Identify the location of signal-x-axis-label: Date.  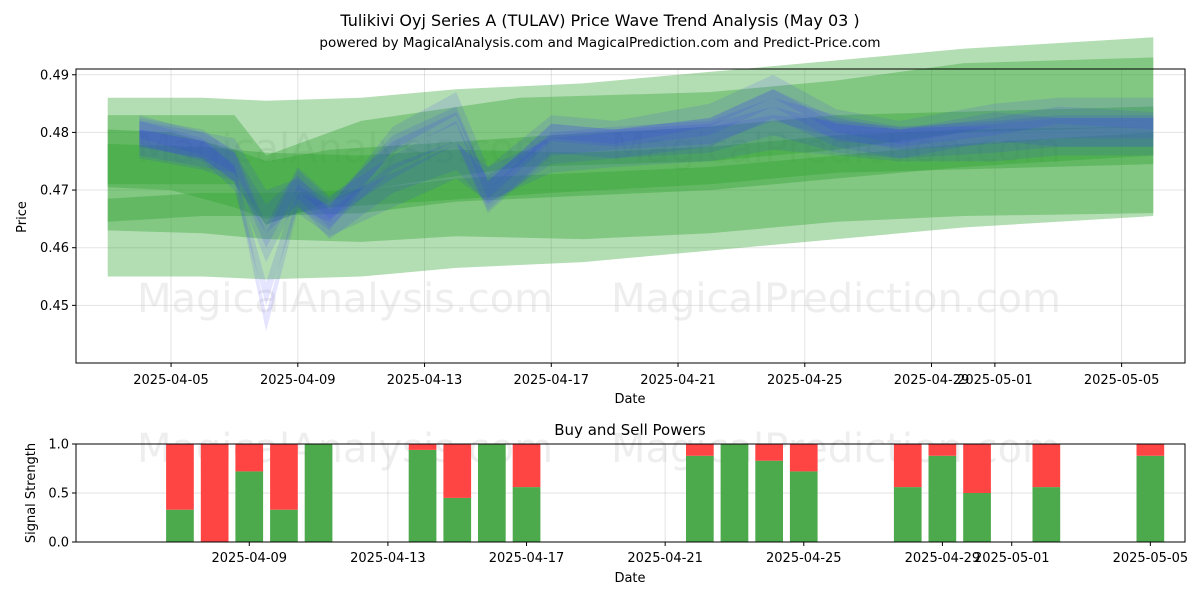
(629, 578).